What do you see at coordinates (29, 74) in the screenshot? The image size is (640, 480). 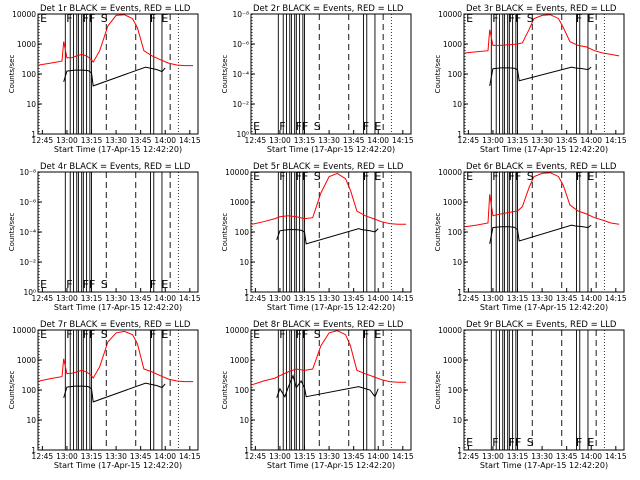 I see `y-tick-label: 100` at bounding box center [29, 74].